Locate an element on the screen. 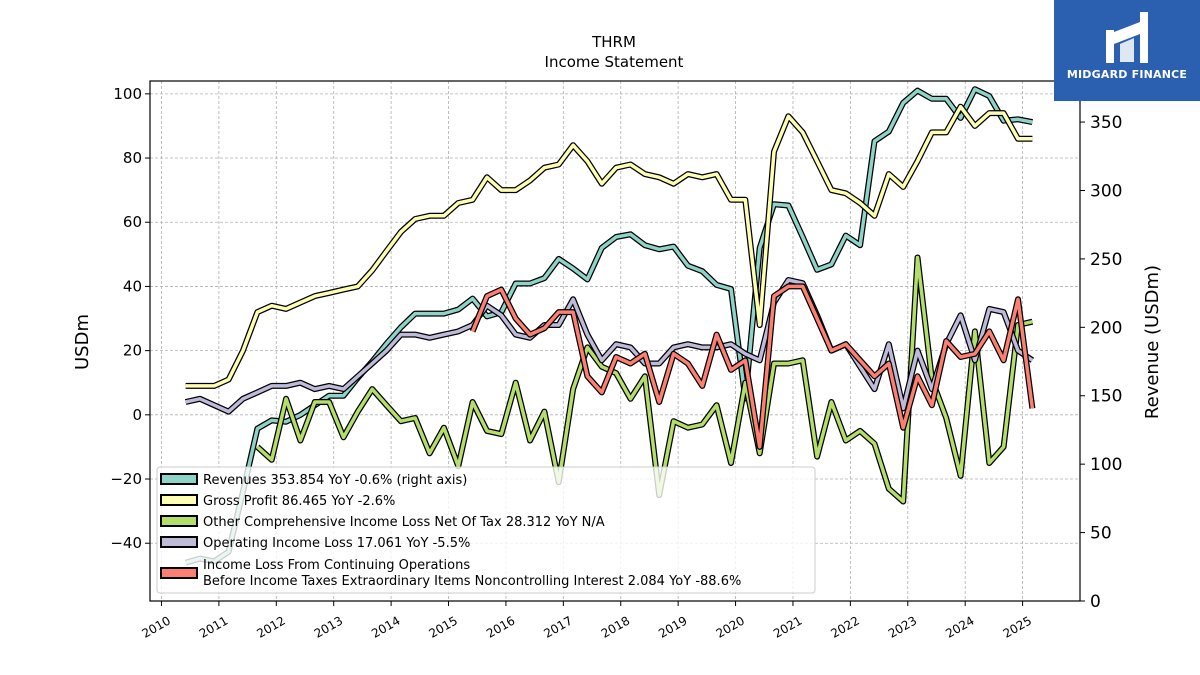 This screenshot has width=1200, height=675. y-axis-label: USDm is located at coordinates (82, 342).